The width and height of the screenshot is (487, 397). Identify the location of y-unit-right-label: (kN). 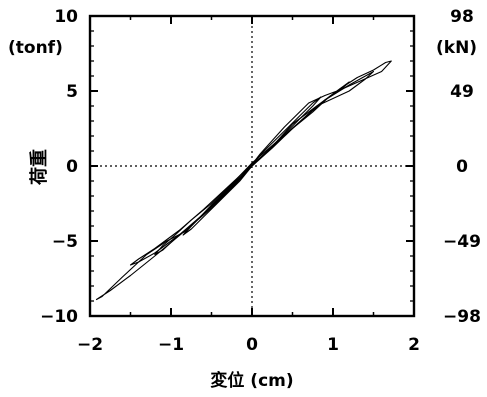
(456, 48).